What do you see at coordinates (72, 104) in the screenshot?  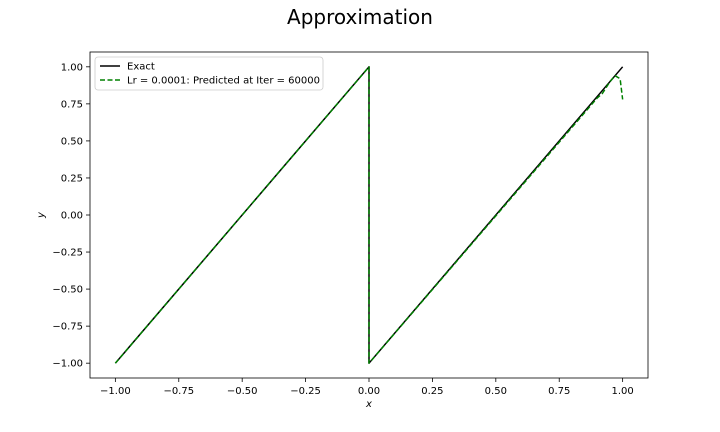 I see `y-tick-label: 0.75` at bounding box center [72, 104].